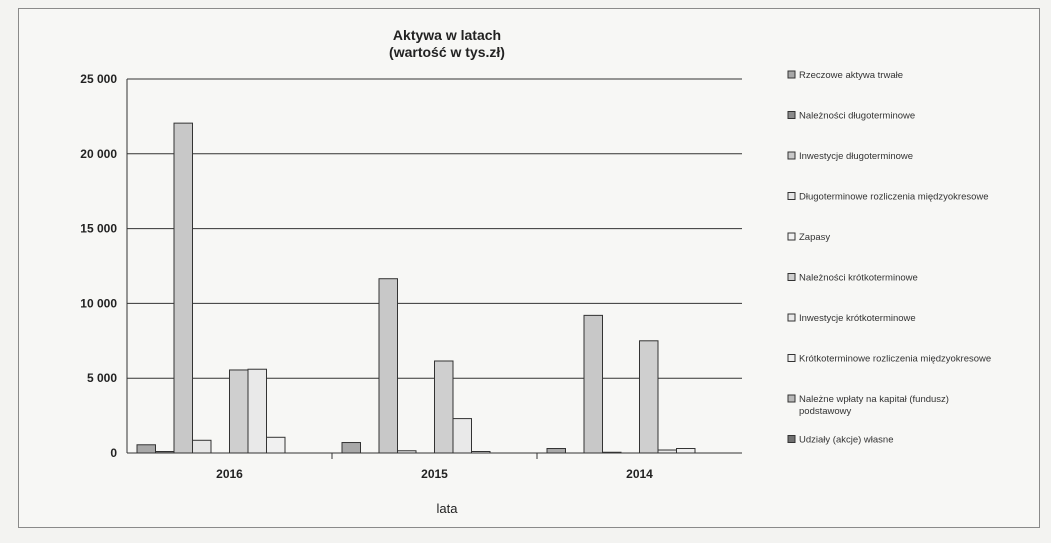 The height and width of the screenshot is (543, 1051). I want to click on y-tick-label: 25 000, so click(98, 79).